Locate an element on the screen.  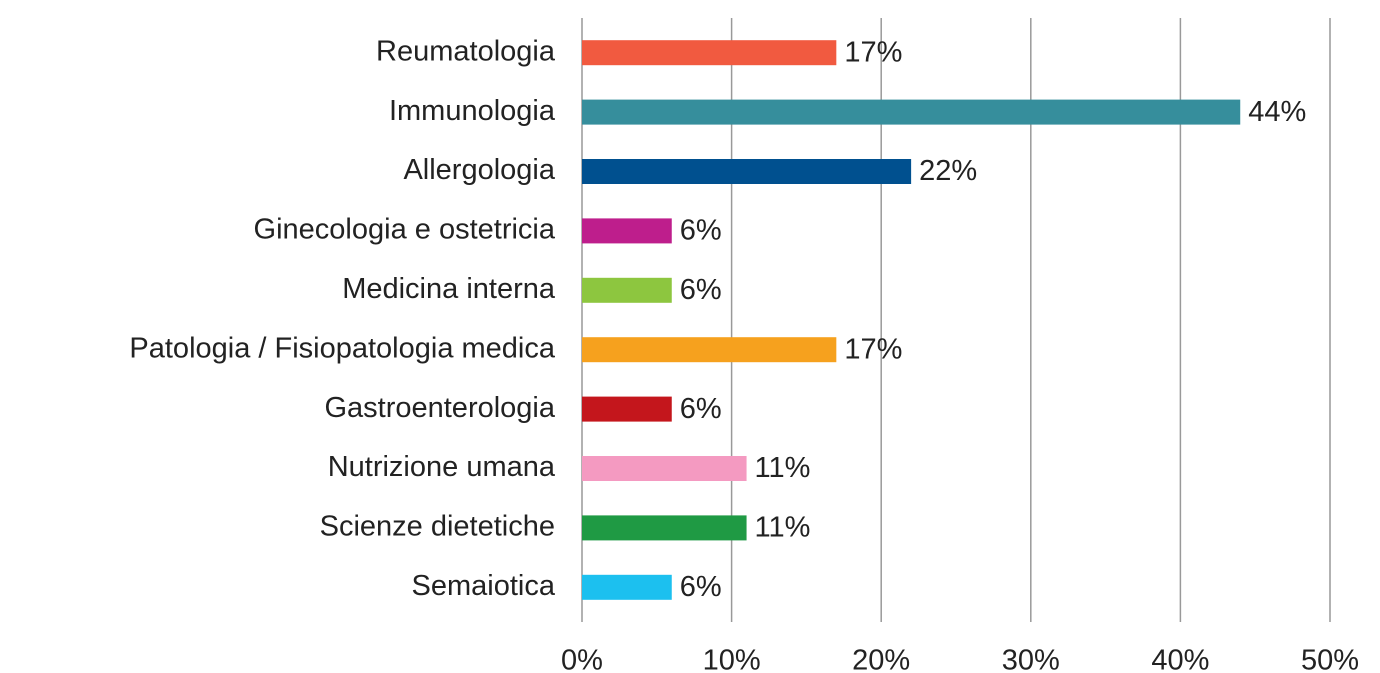
y-tick-label: Scienze dietetiche is located at coordinates (437, 527).